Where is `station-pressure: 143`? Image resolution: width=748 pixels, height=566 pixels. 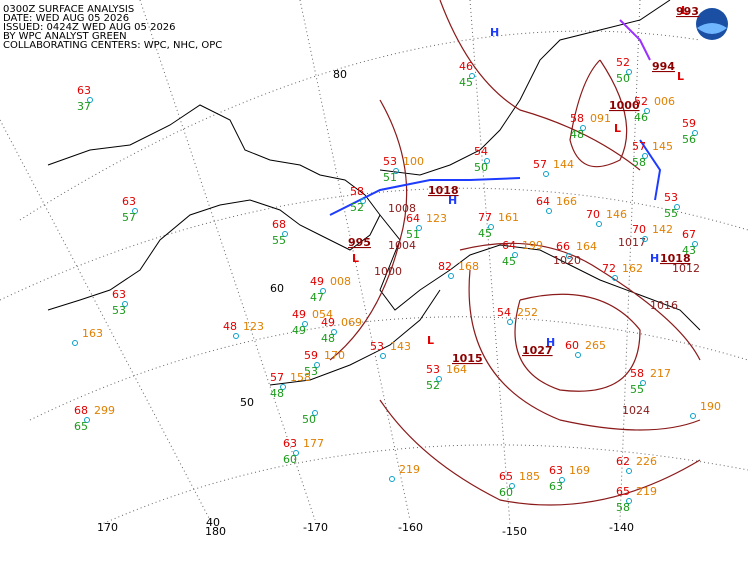 station-pressure: 143 is located at coordinates (400, 346).